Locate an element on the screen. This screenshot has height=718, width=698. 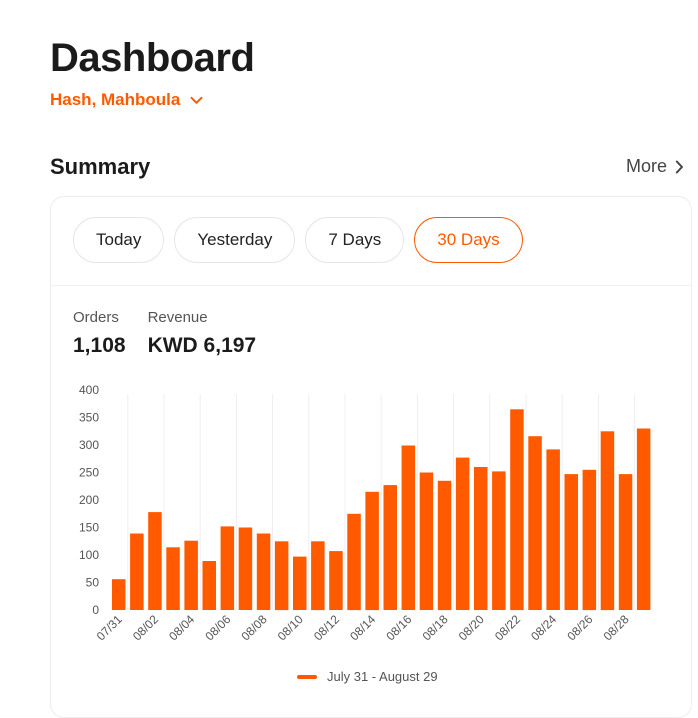
y-tick-label: 300 is located at coordinates (89, 445).